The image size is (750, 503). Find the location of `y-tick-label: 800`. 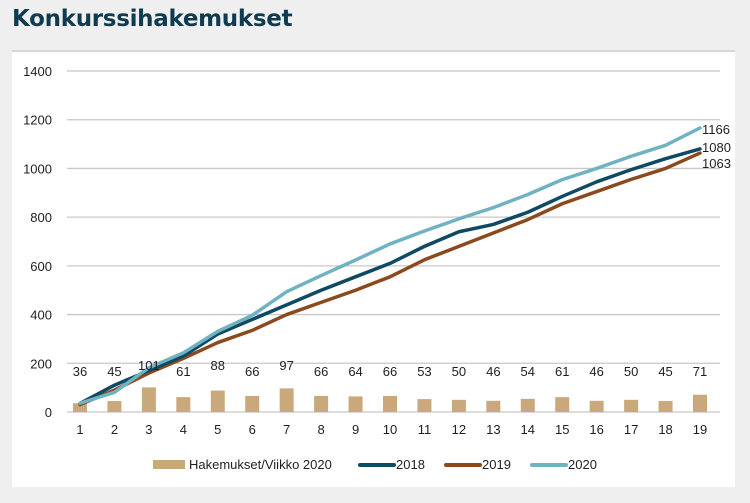

y-tick-label: 800 is located at coordinates (41, 217).